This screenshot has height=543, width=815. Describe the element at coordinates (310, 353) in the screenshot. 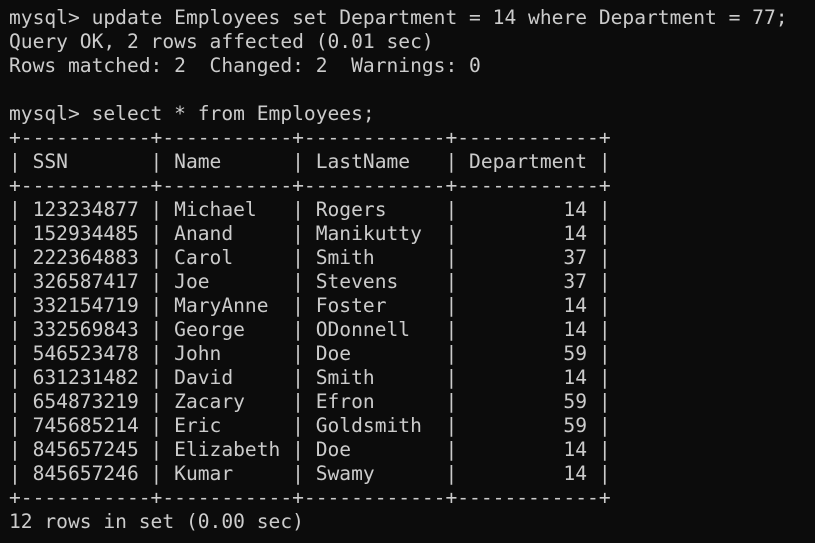

I see `table-row: | 546523478 | John | Doe | 59 |` at that location.